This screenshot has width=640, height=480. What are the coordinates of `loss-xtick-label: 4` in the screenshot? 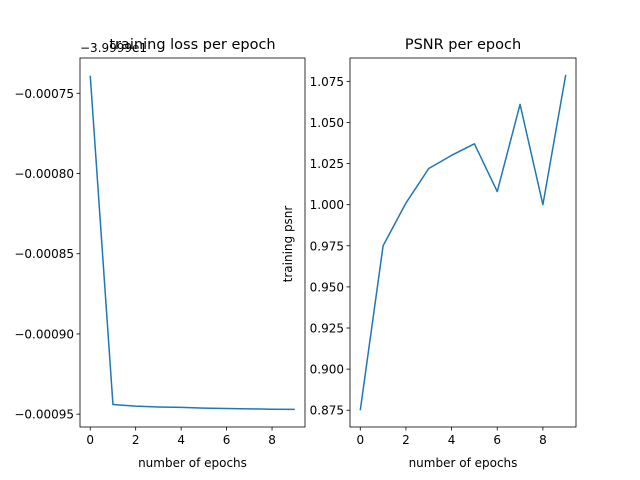 It's located at (181, 440).